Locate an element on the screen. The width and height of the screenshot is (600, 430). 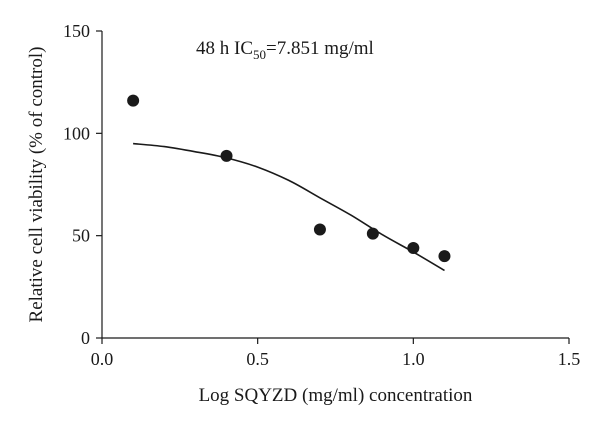
y-tick-label: 150 is located at coordinates (76, 31).